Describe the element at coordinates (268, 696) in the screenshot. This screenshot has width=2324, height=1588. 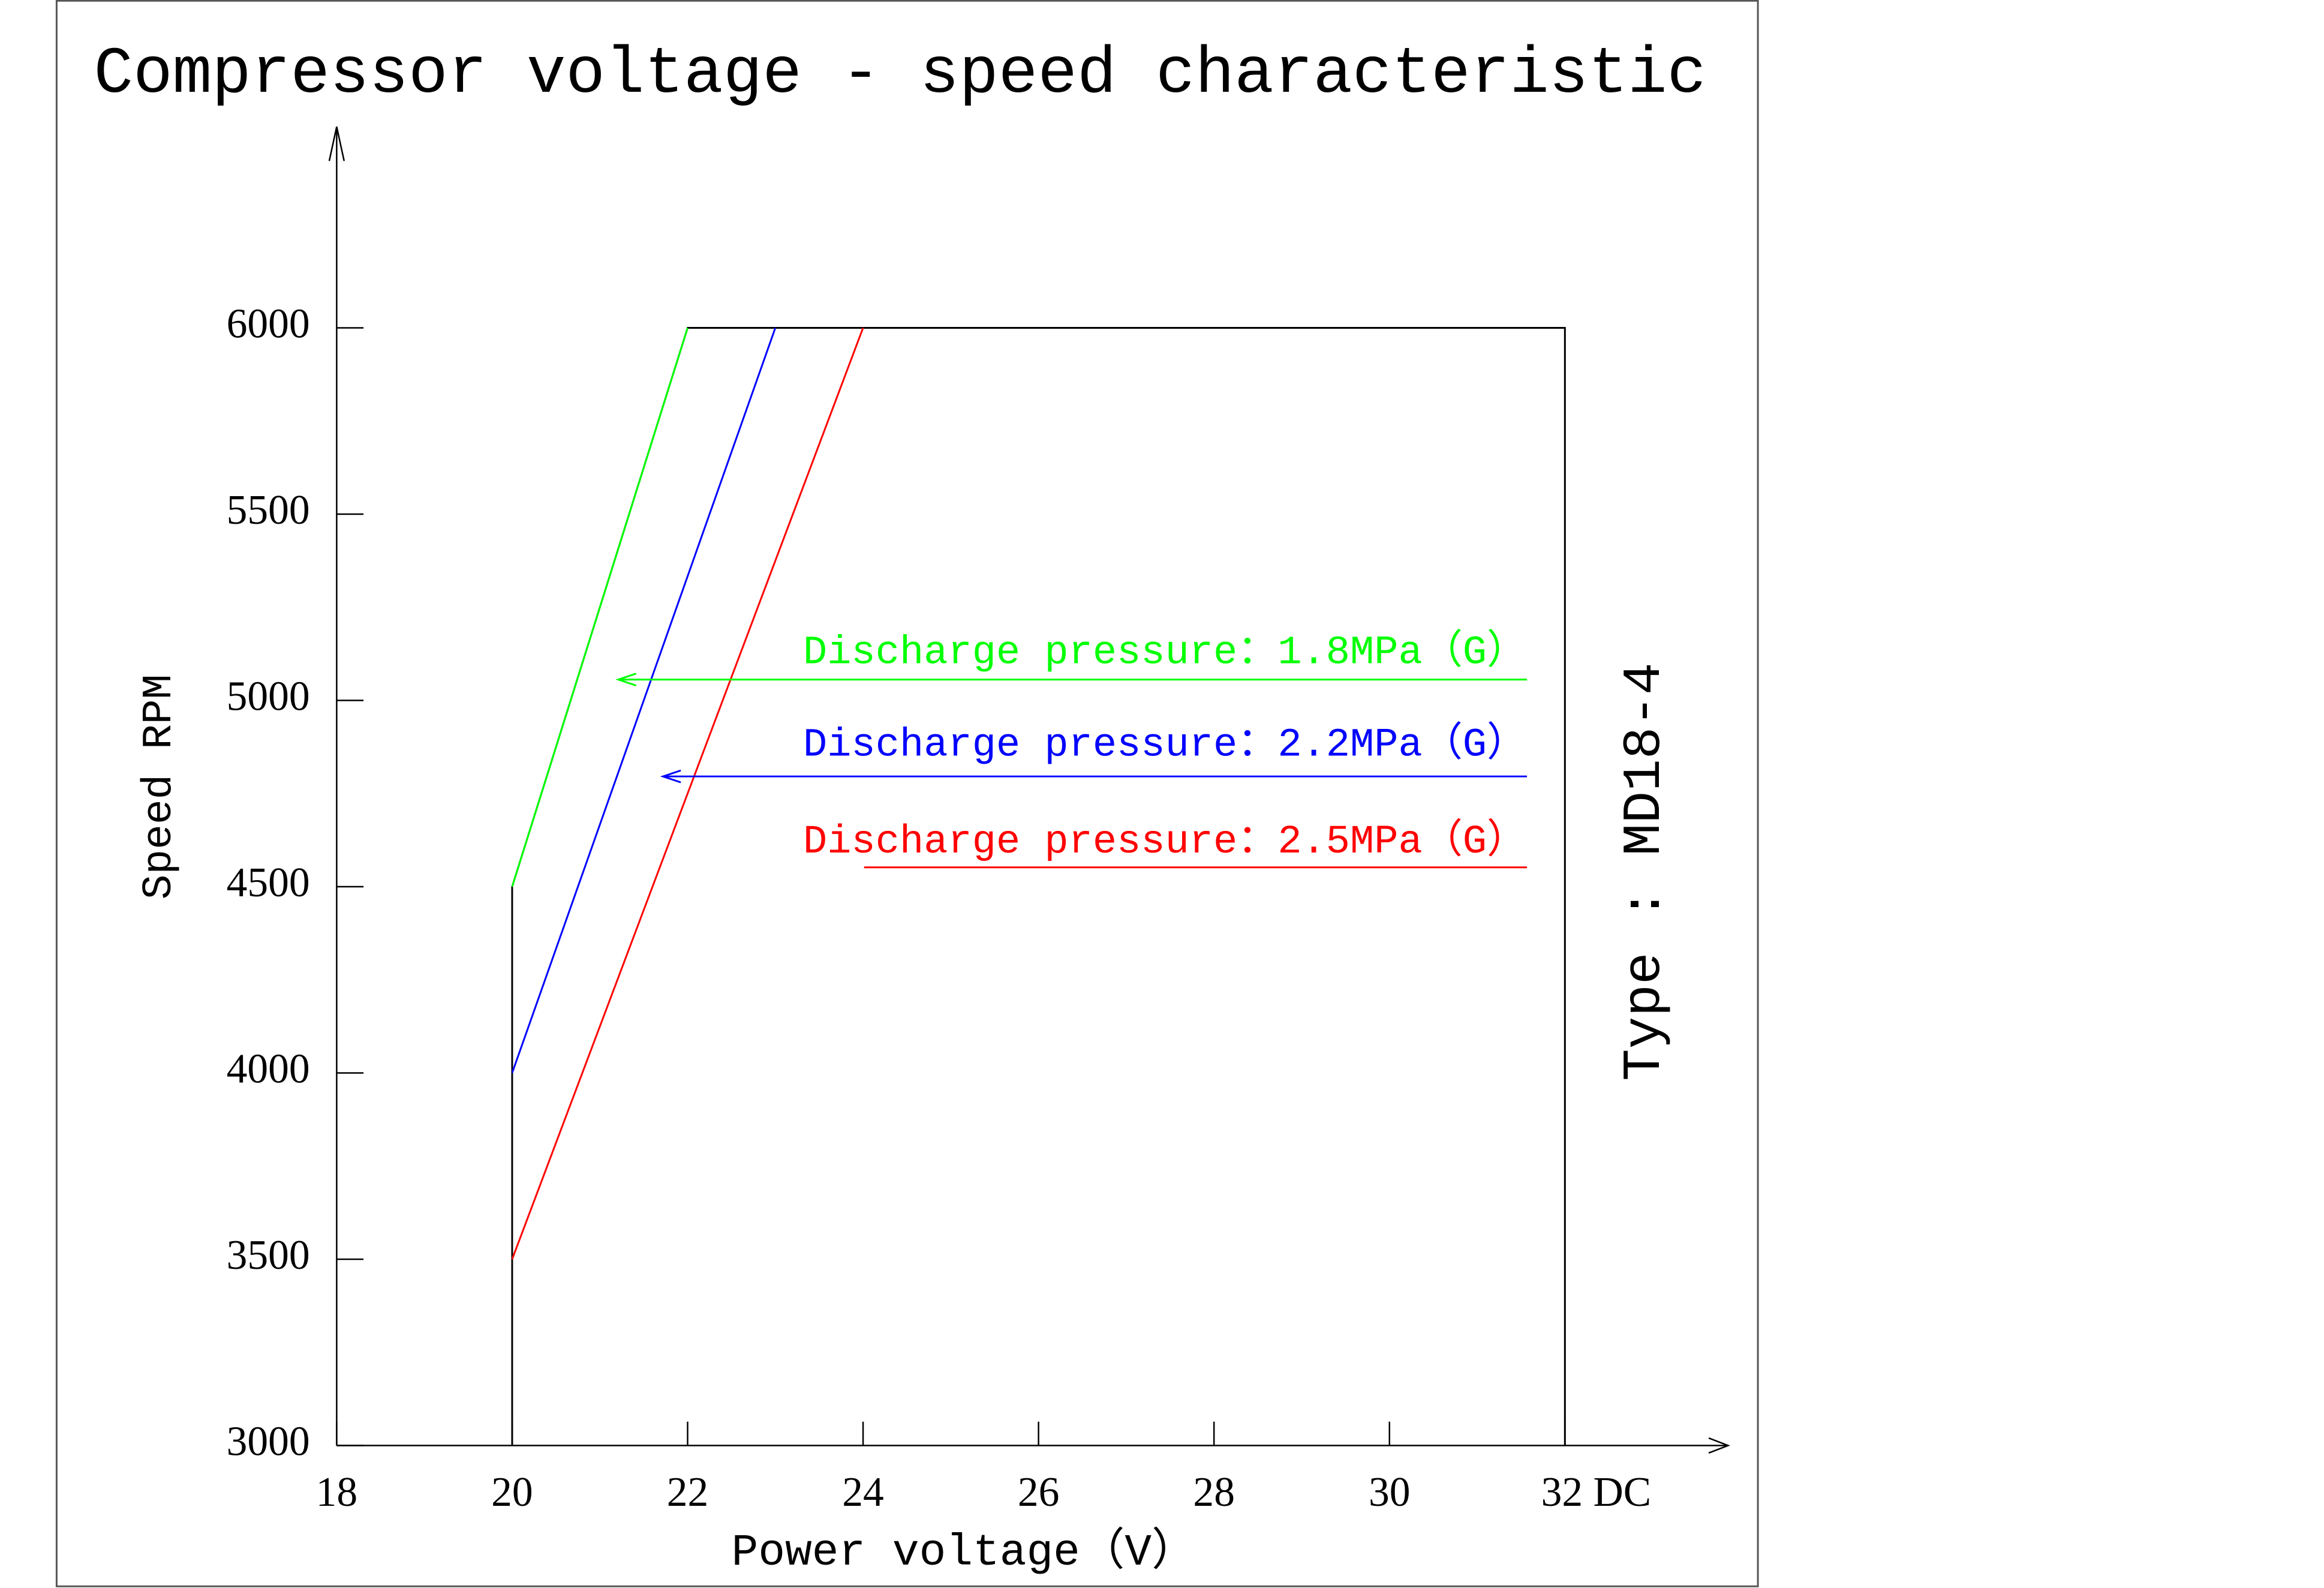
I see `y-tick-label: 5000` at that location.